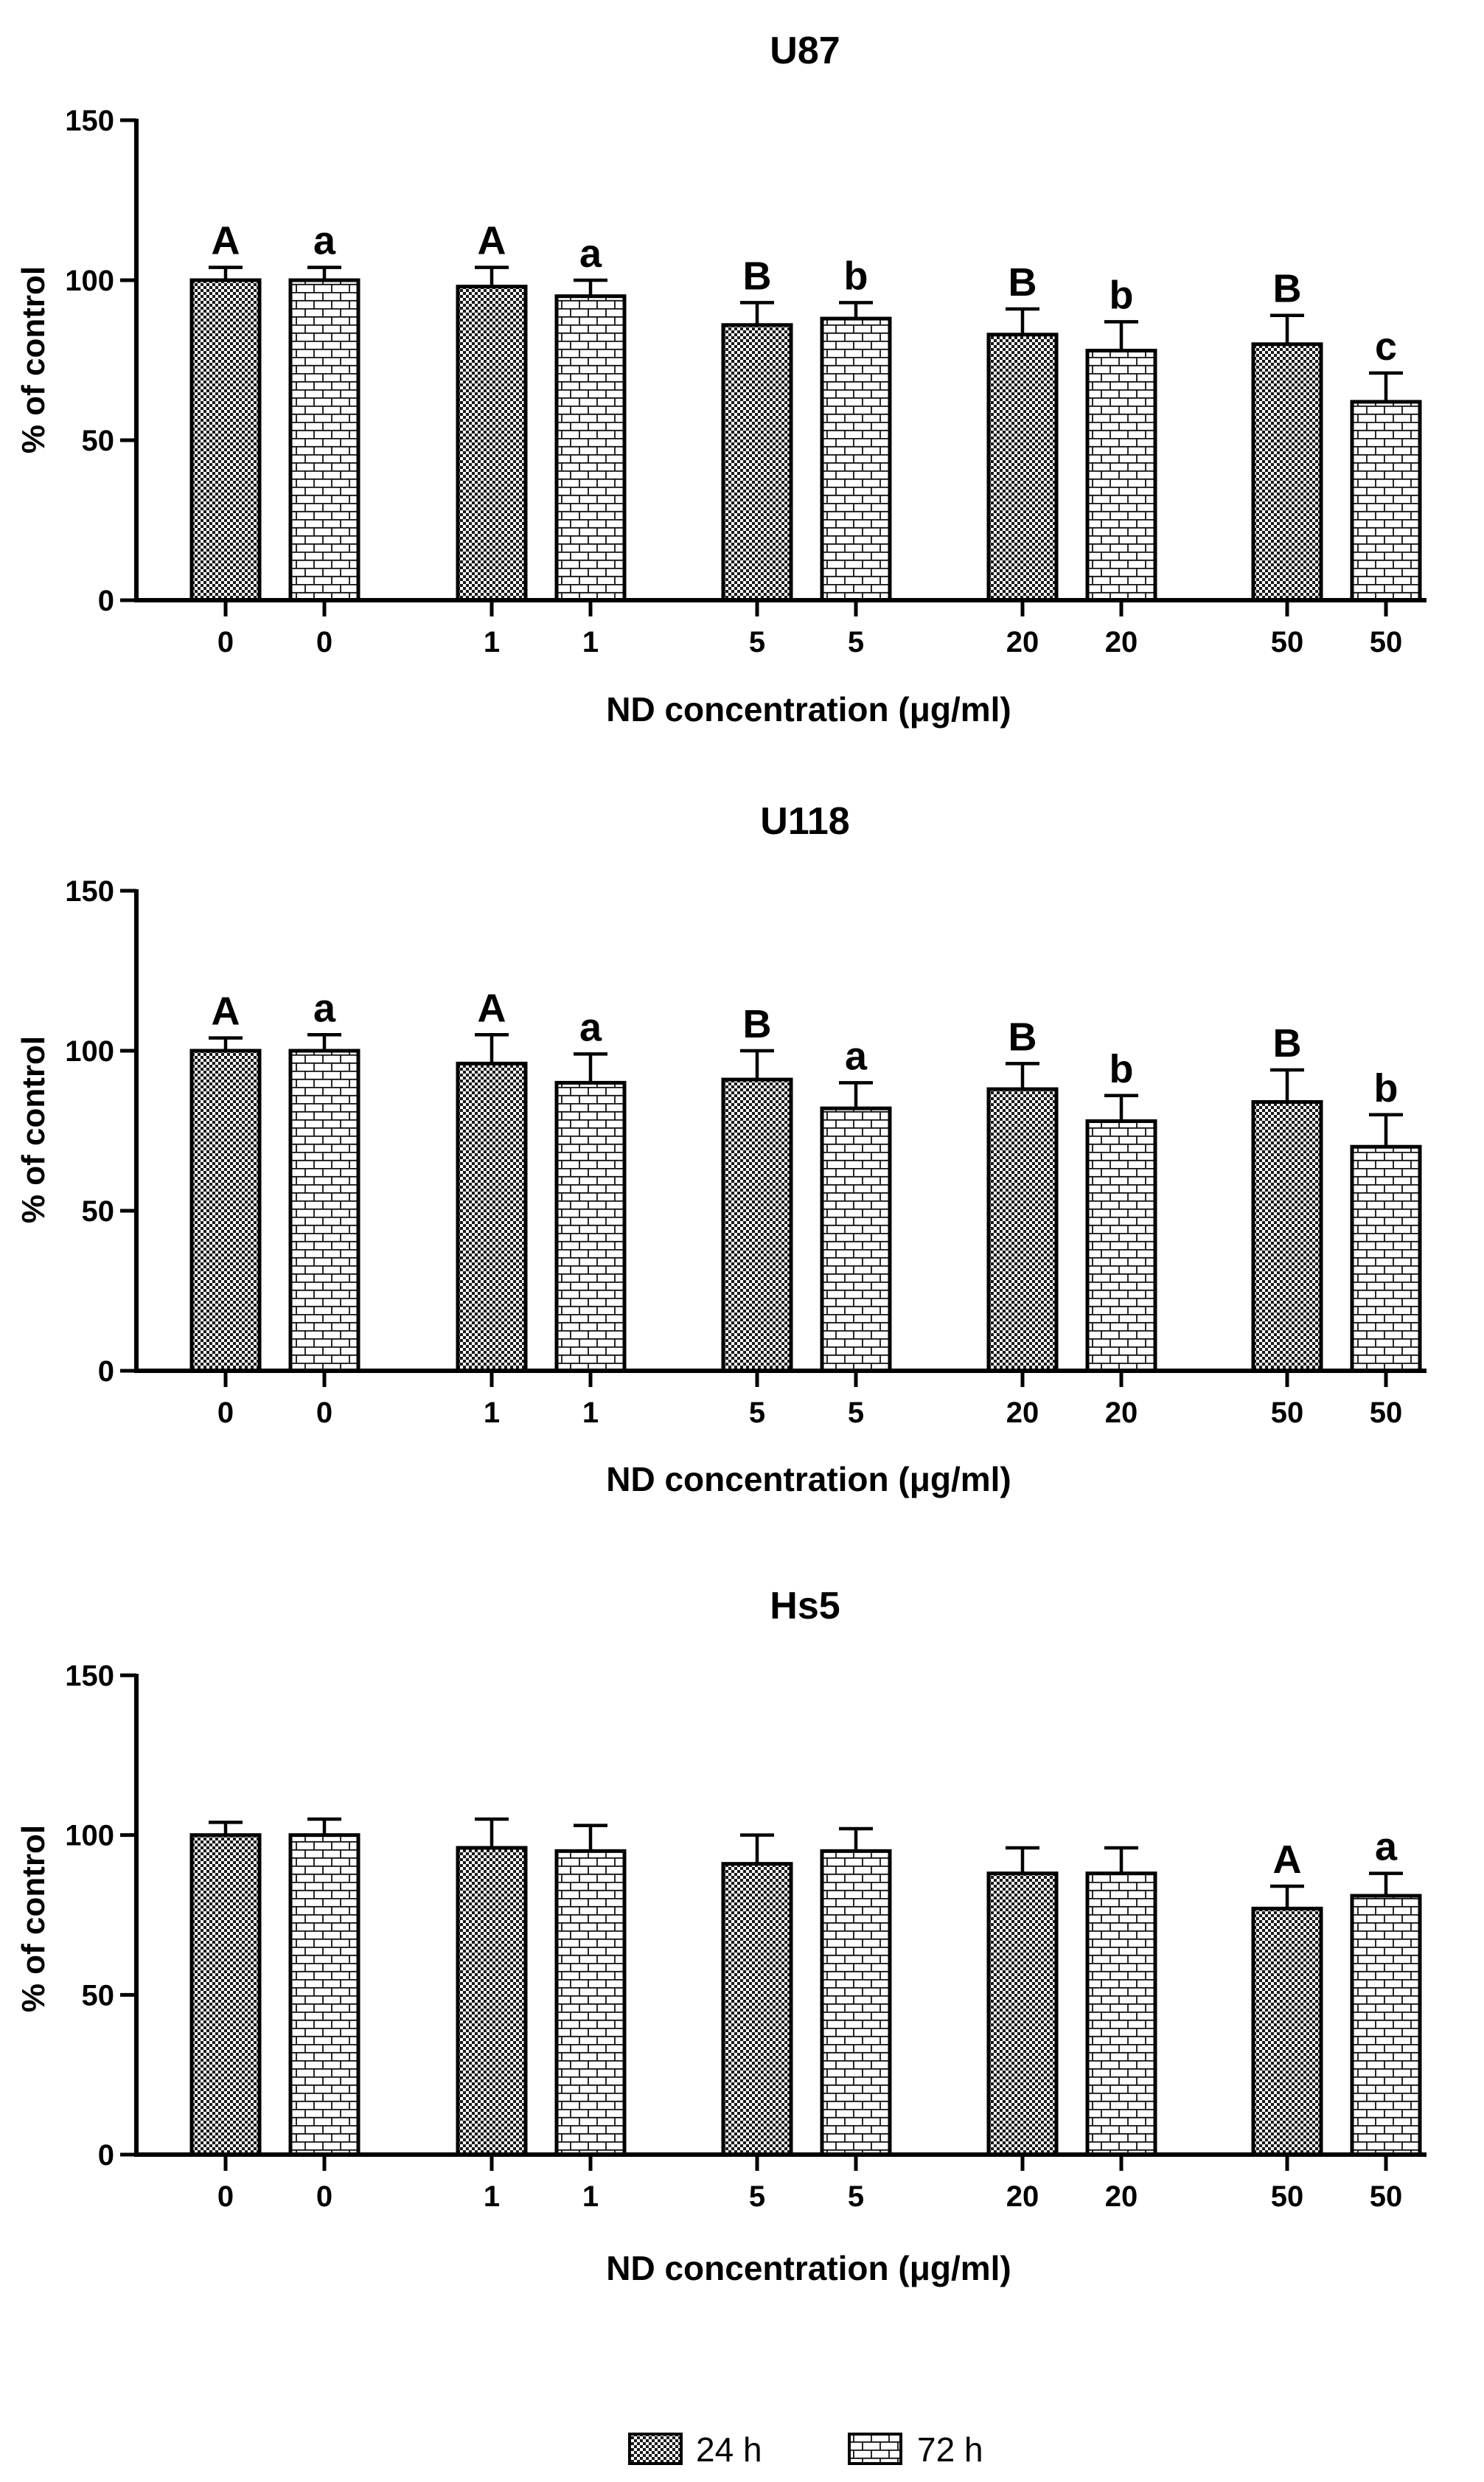 This screenshot has height=2482, width=1484. Describe the element at coordinates (805, 1606) in the screenshot. I see `chart-title: Hs5` at that location.